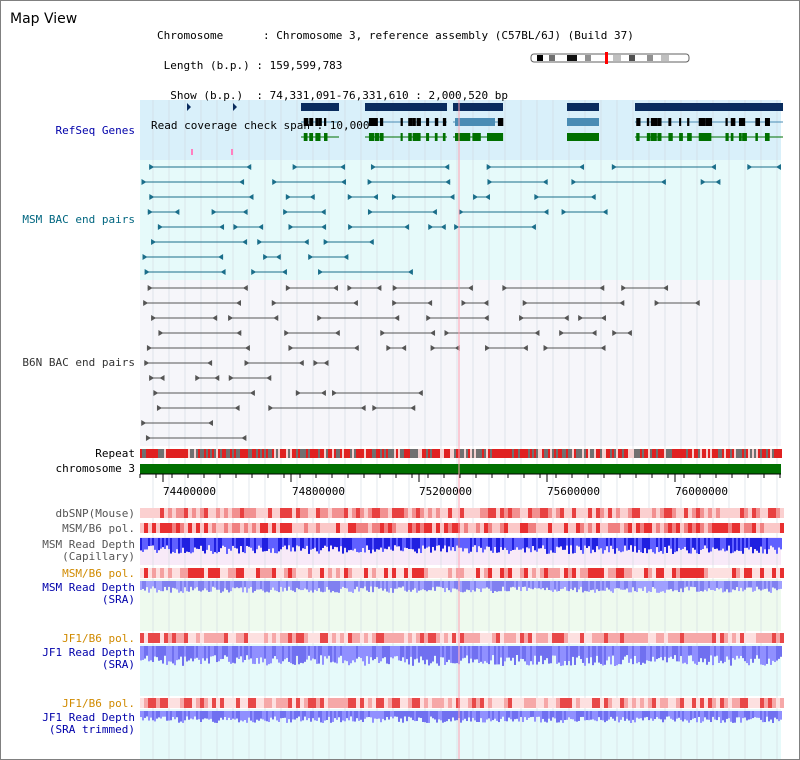 This screenshot has height=760, width=800. Describe the element at coordinates (78, 362) in the screenshot. I see `track-label-b6n-bac: B6N BAC end pairs` at that location.